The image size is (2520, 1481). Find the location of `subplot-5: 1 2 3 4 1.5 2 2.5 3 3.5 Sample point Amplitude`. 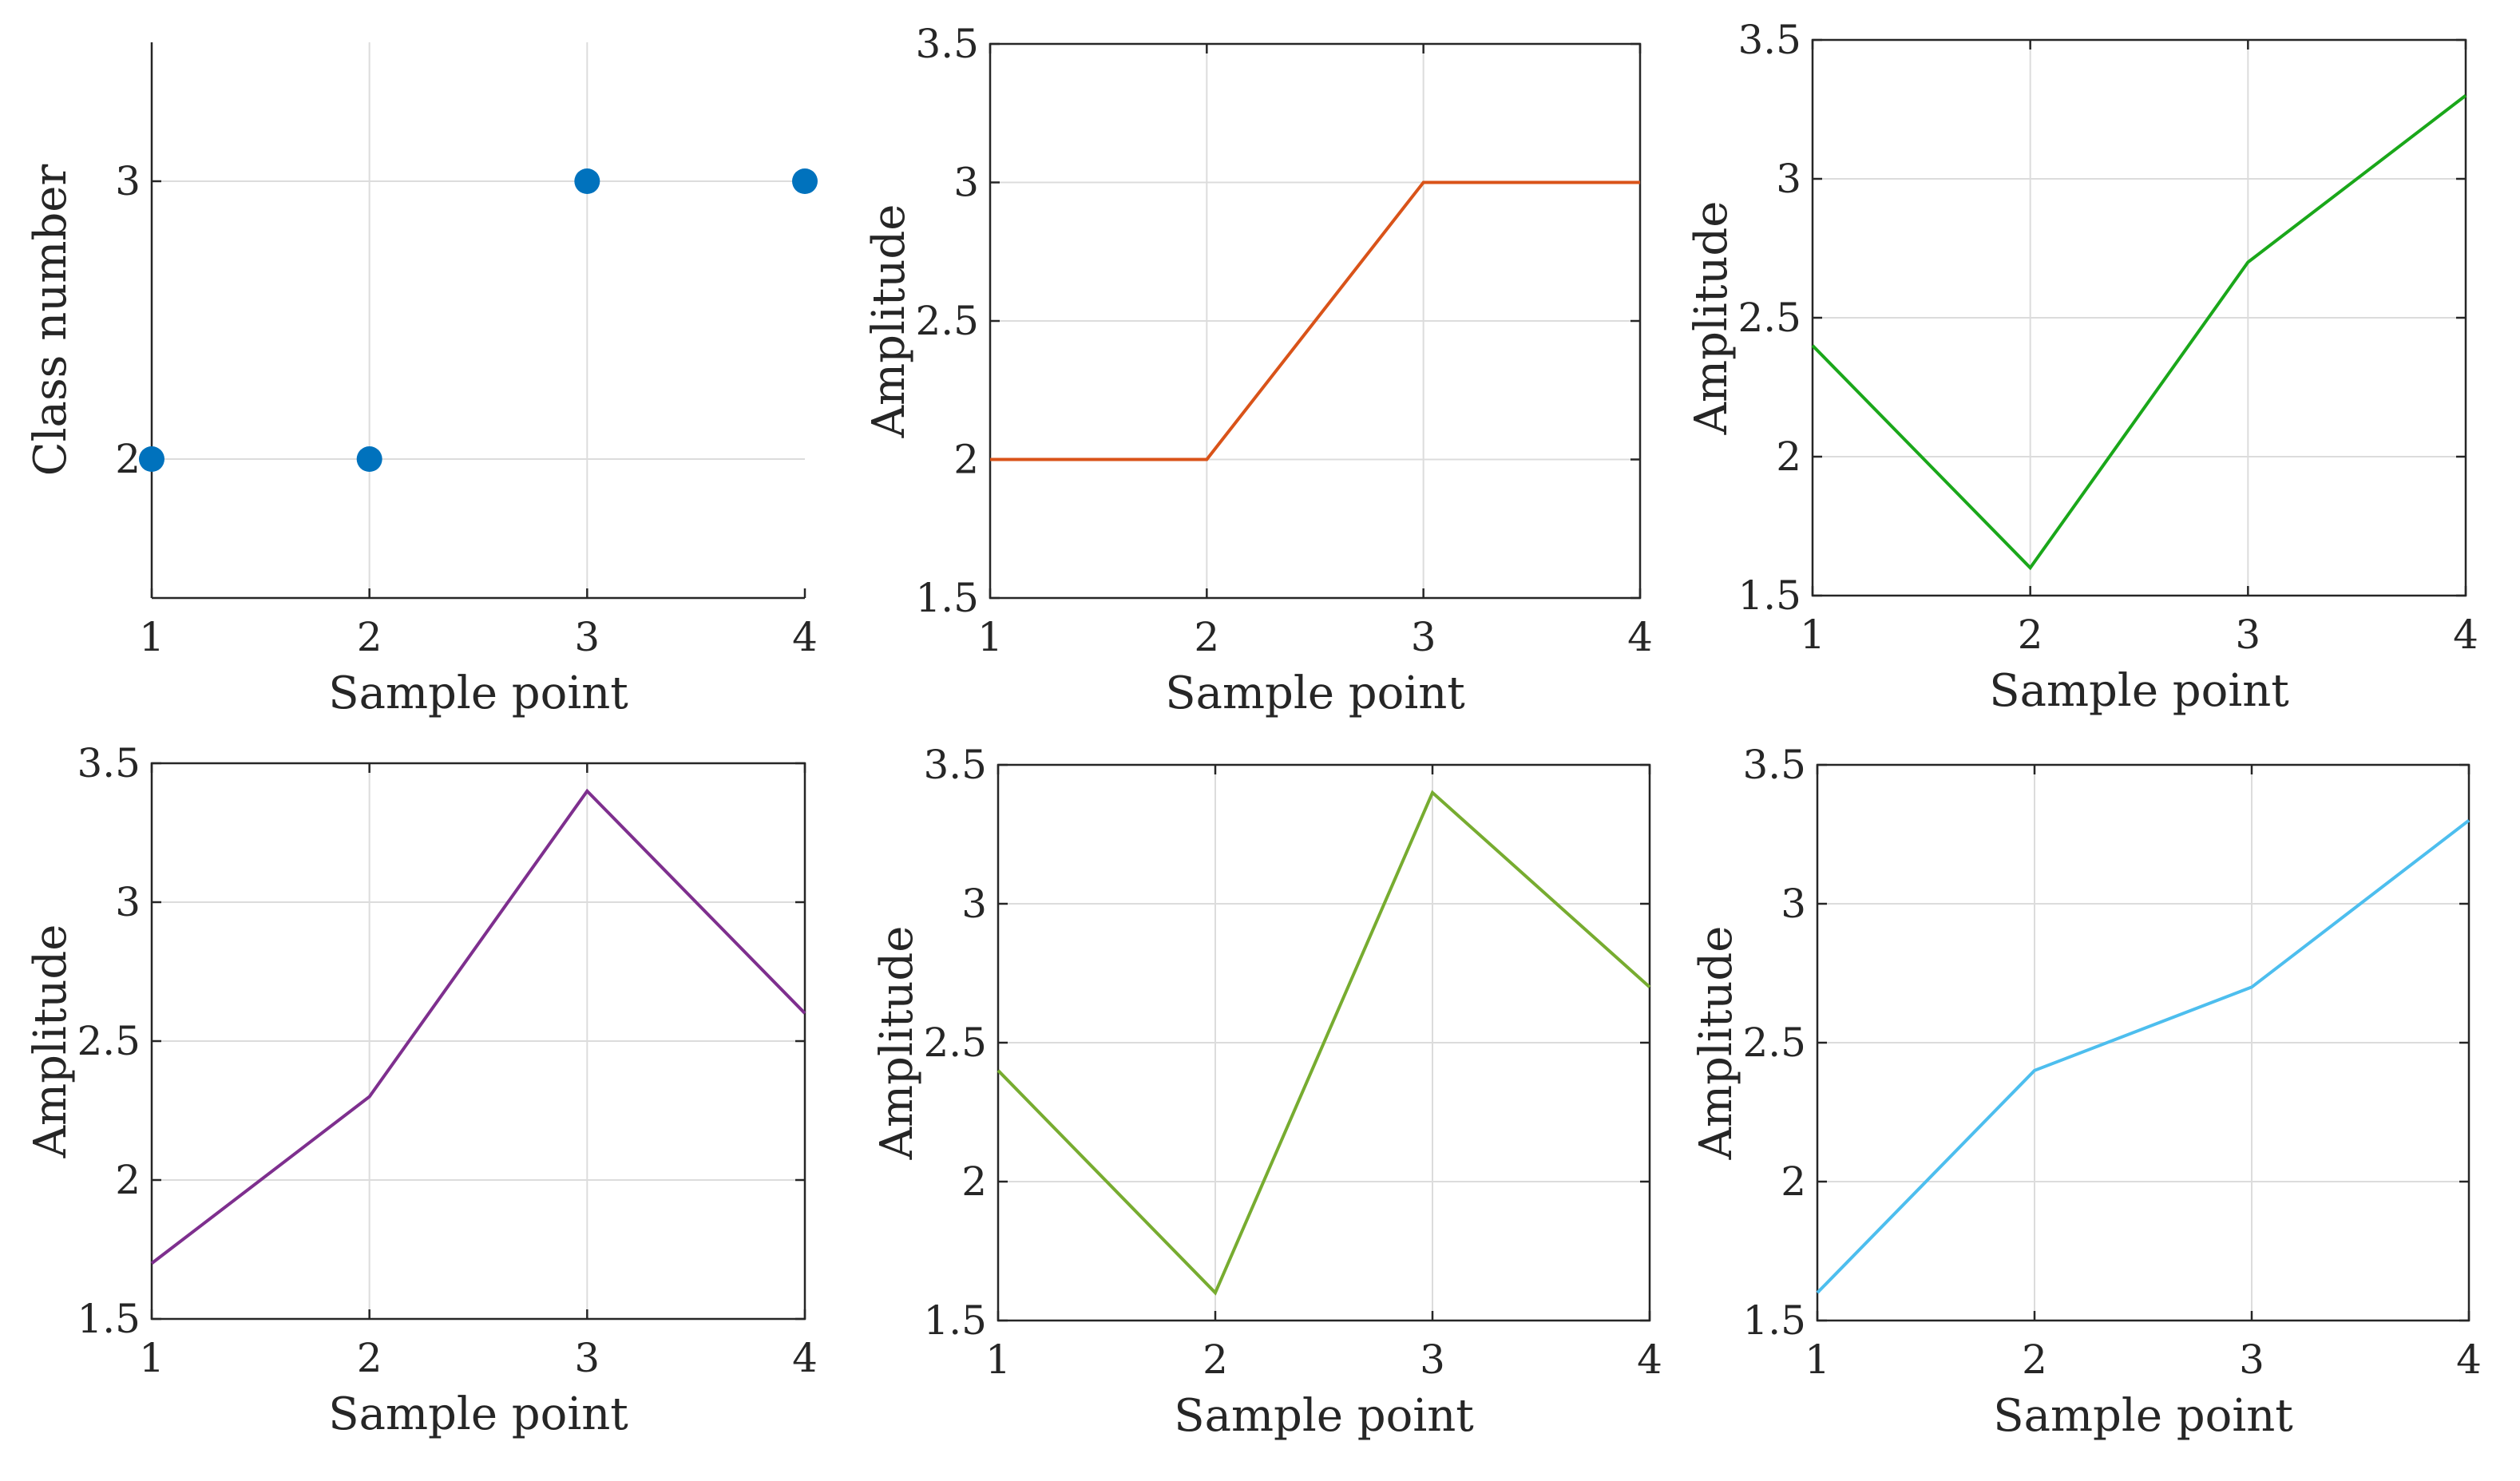

subplot-5: 1 2 3 4 1.5 2 2.5 3 3.5 Sample point Amplitude is located at coordinates (1266, 1092).